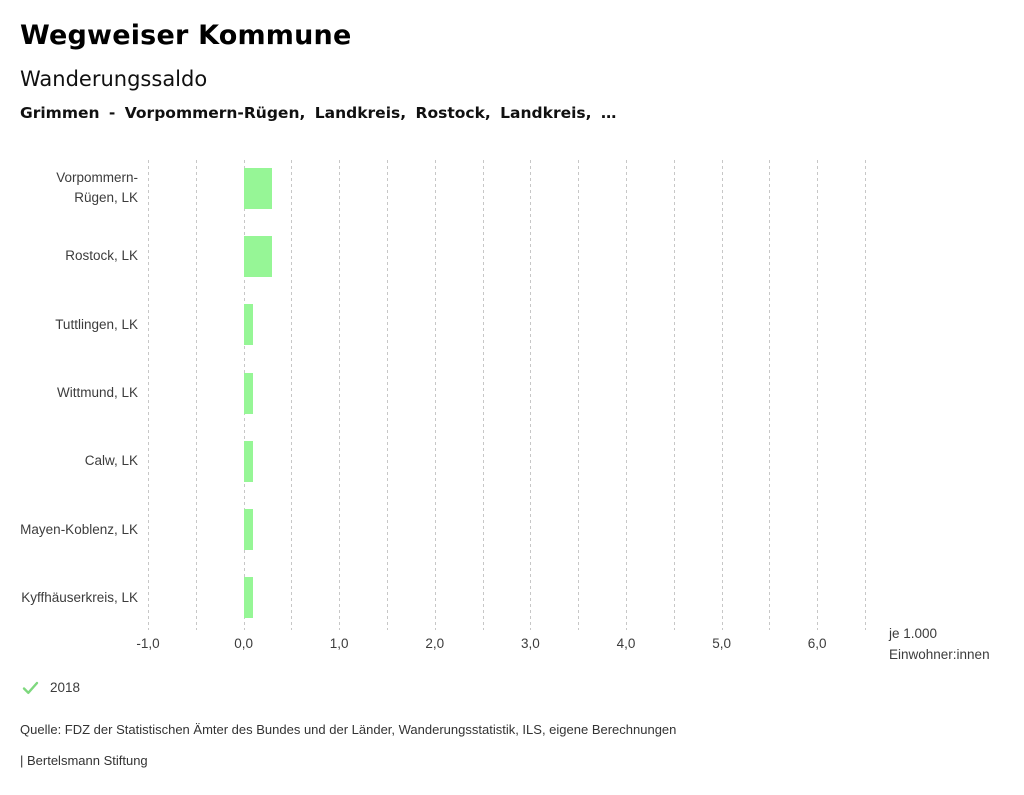  I want to click on category-label: Wittmund, LK, so click(69, 393).